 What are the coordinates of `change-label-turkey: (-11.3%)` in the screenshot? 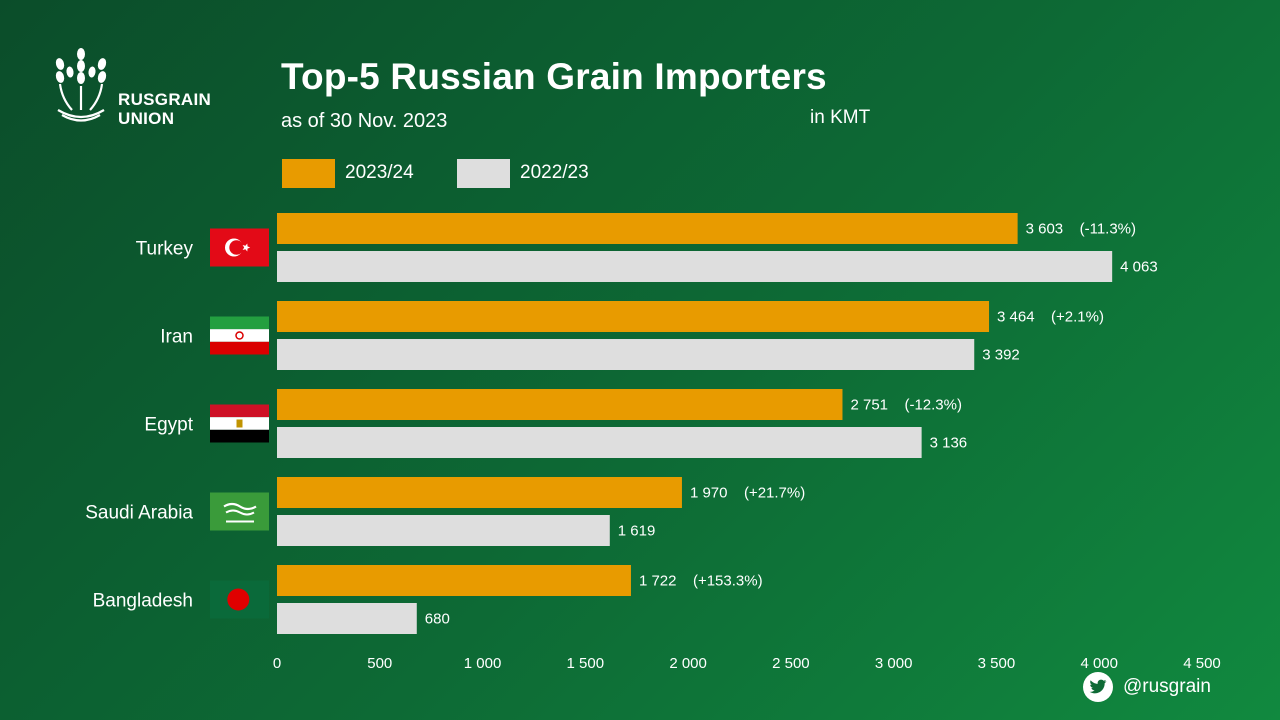 It's located at (1108, 229).